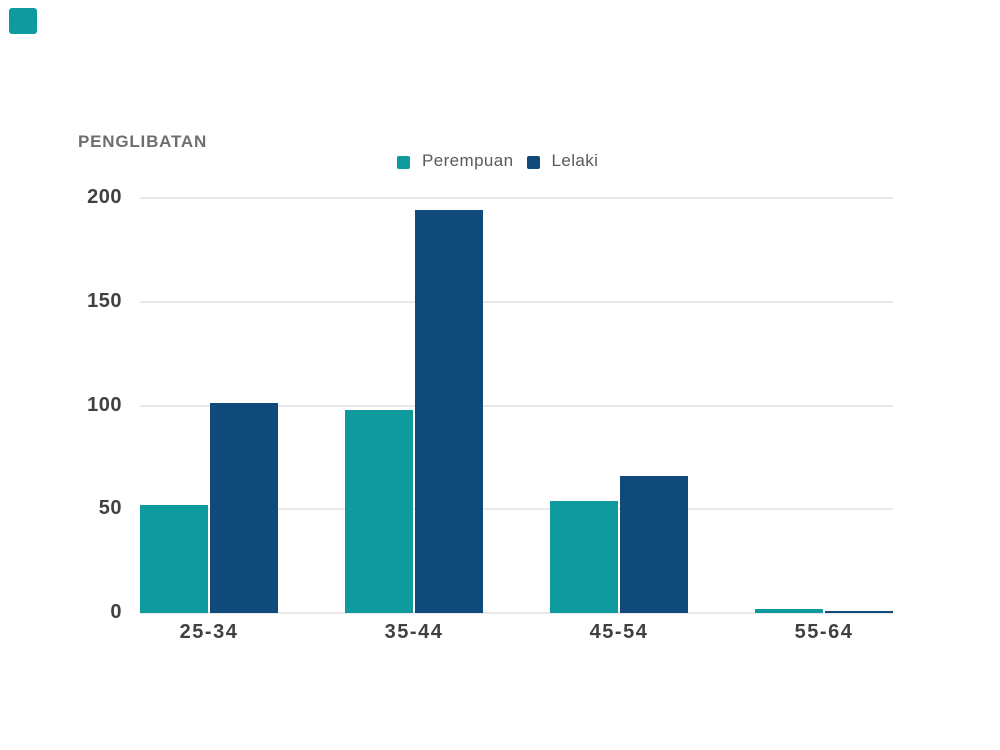 Image resolution: width=1000 pixels, height=750 pixels. I want to click on xtick-label-25-34: 25-34, so click(209, 632).